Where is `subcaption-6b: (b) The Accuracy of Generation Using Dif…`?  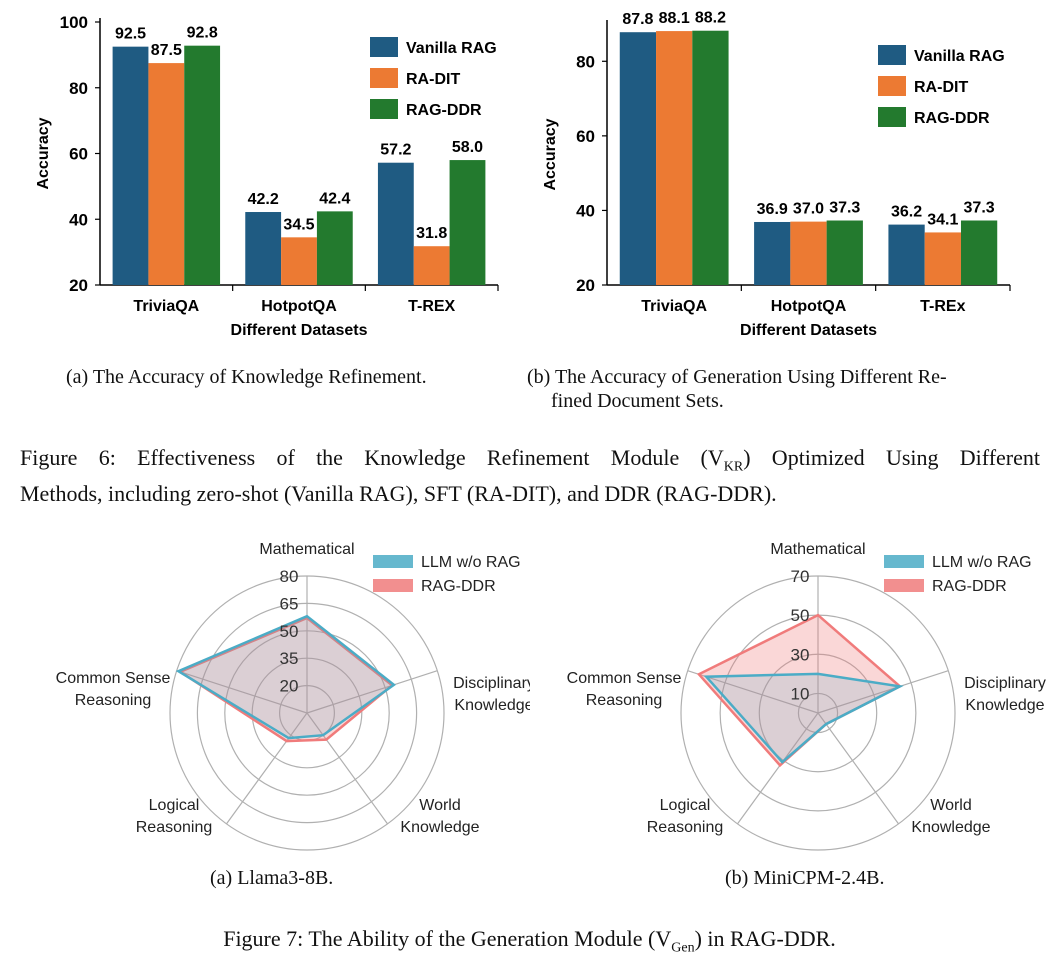
subcaption-6b: (b) The Accuracy of Generation Using Dif… is located at coordinates (777, 389).